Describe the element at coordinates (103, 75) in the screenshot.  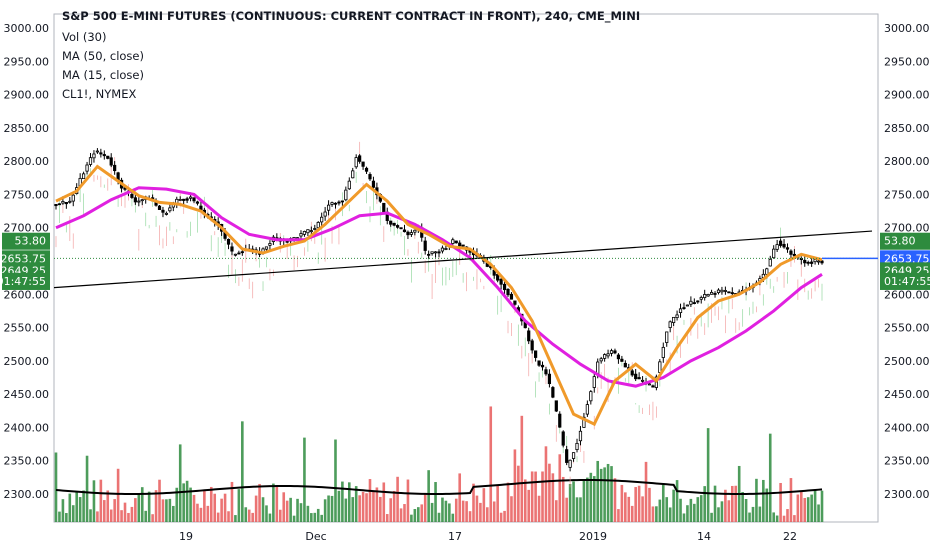
I see `legend-ma15: MA (15, close)` at that location.